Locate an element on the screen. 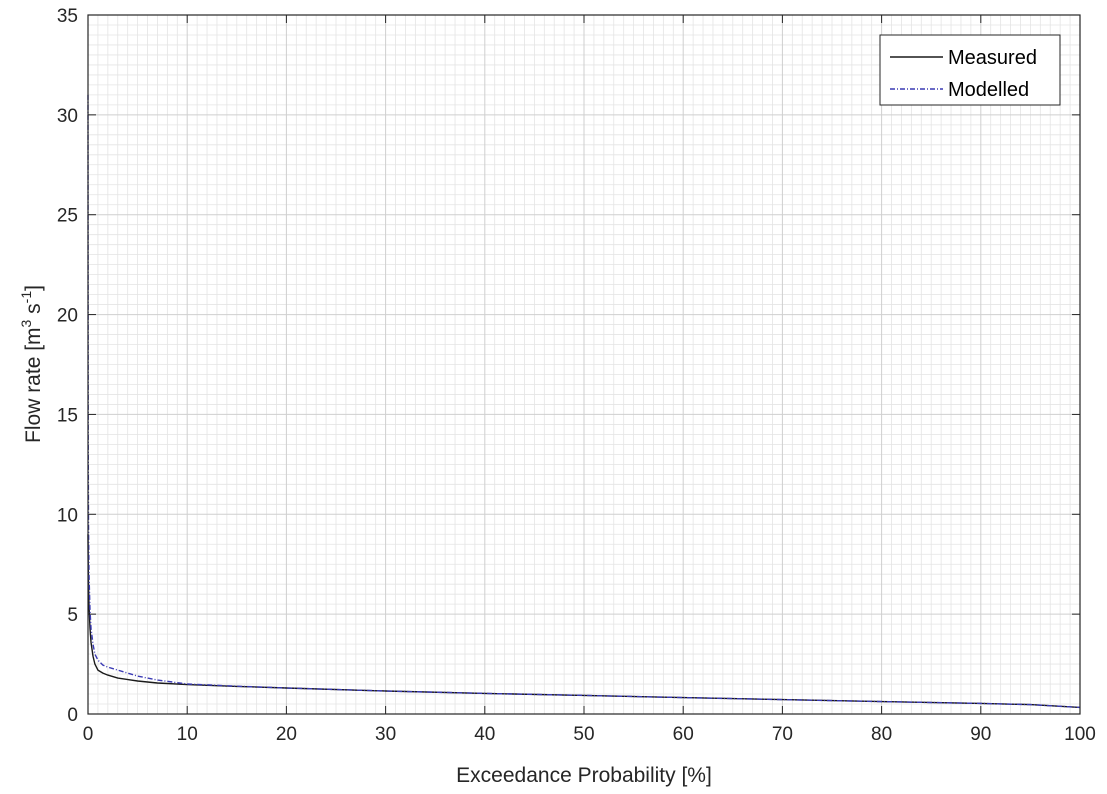 The image size is (1107, 794). y-axis-title-exp2: -1 is located at coordinates (26, 297).